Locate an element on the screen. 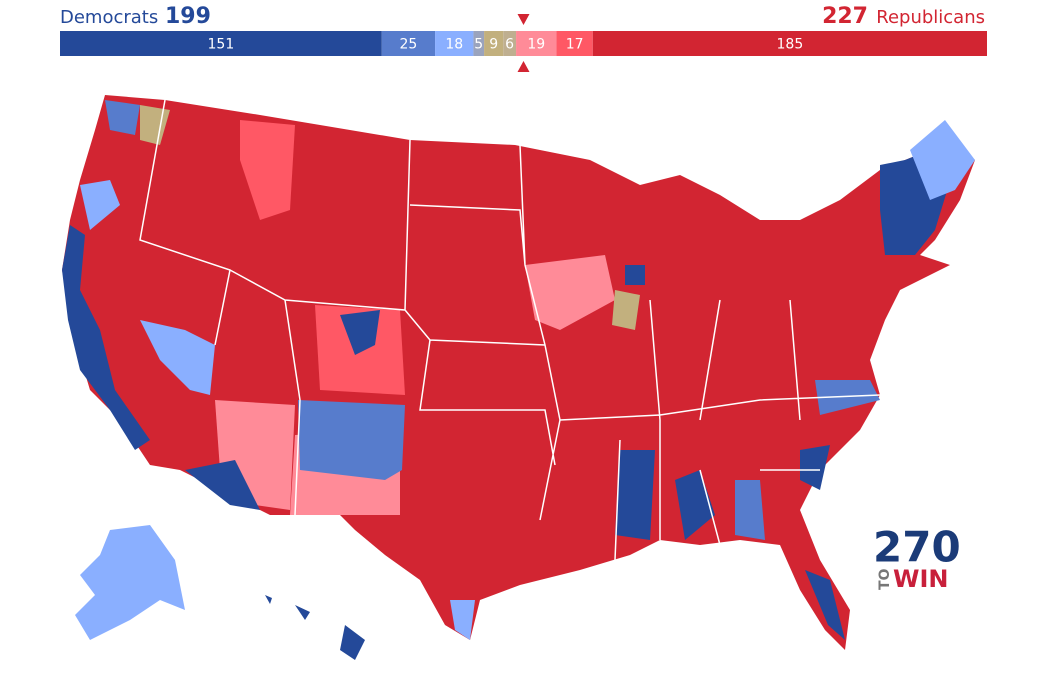  hawaii is located at coordinates (315, 627).